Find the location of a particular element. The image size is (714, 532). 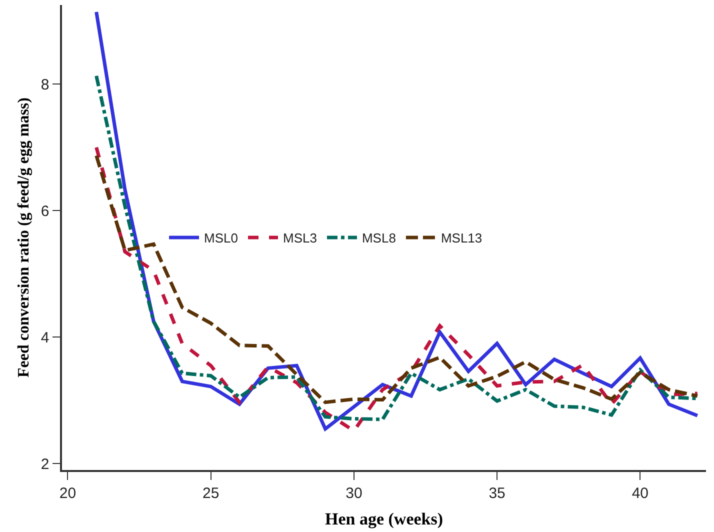

legend-label: MSL13 is located at coordinates (461, 238).